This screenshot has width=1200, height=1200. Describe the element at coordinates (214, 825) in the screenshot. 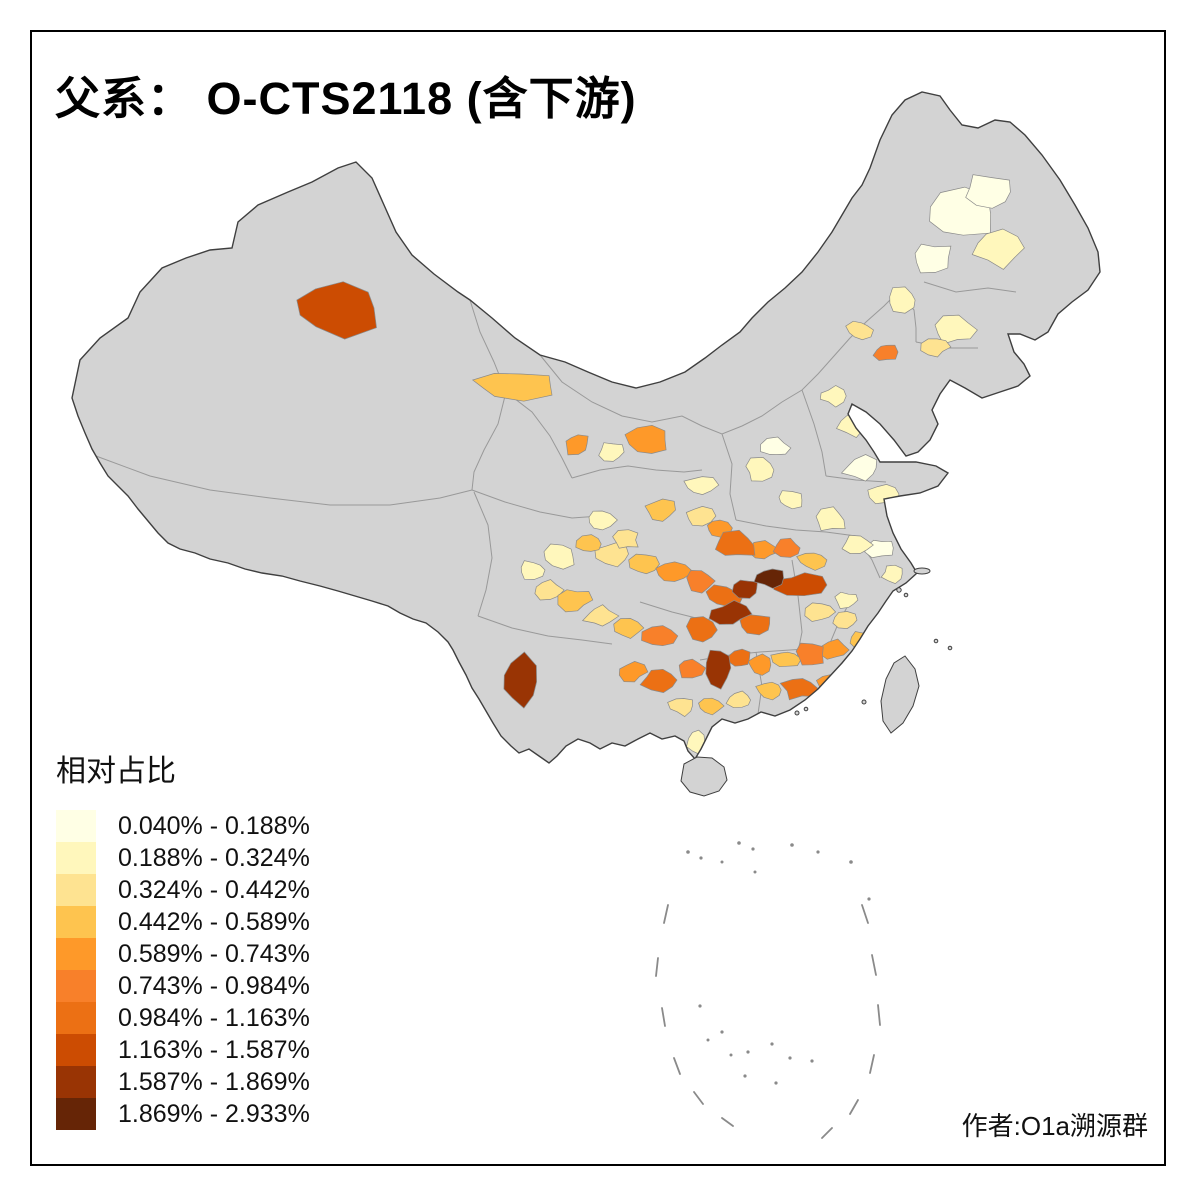

I see `legend-label: 0.040% - 0.188%` at that location.